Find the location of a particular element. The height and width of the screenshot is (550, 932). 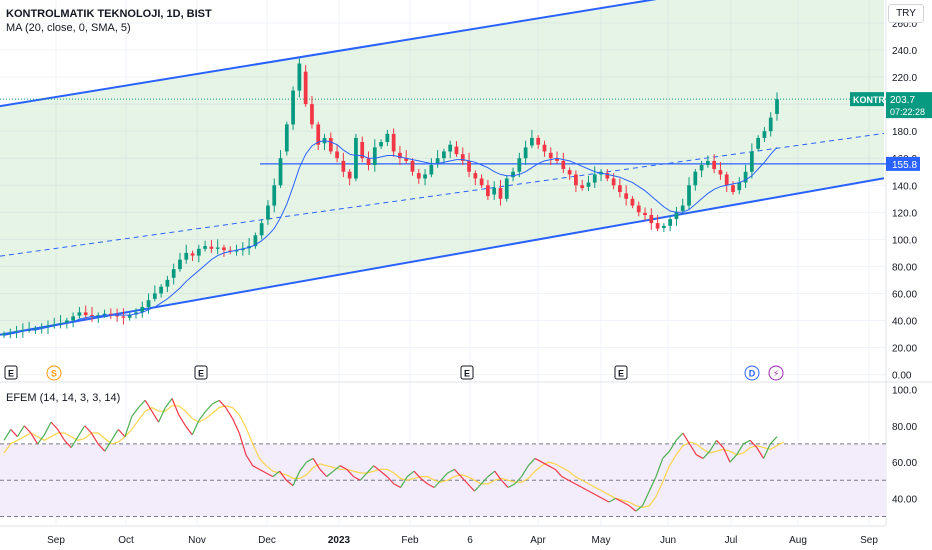

currency-button: TRY is located at coordinates (906, 13).